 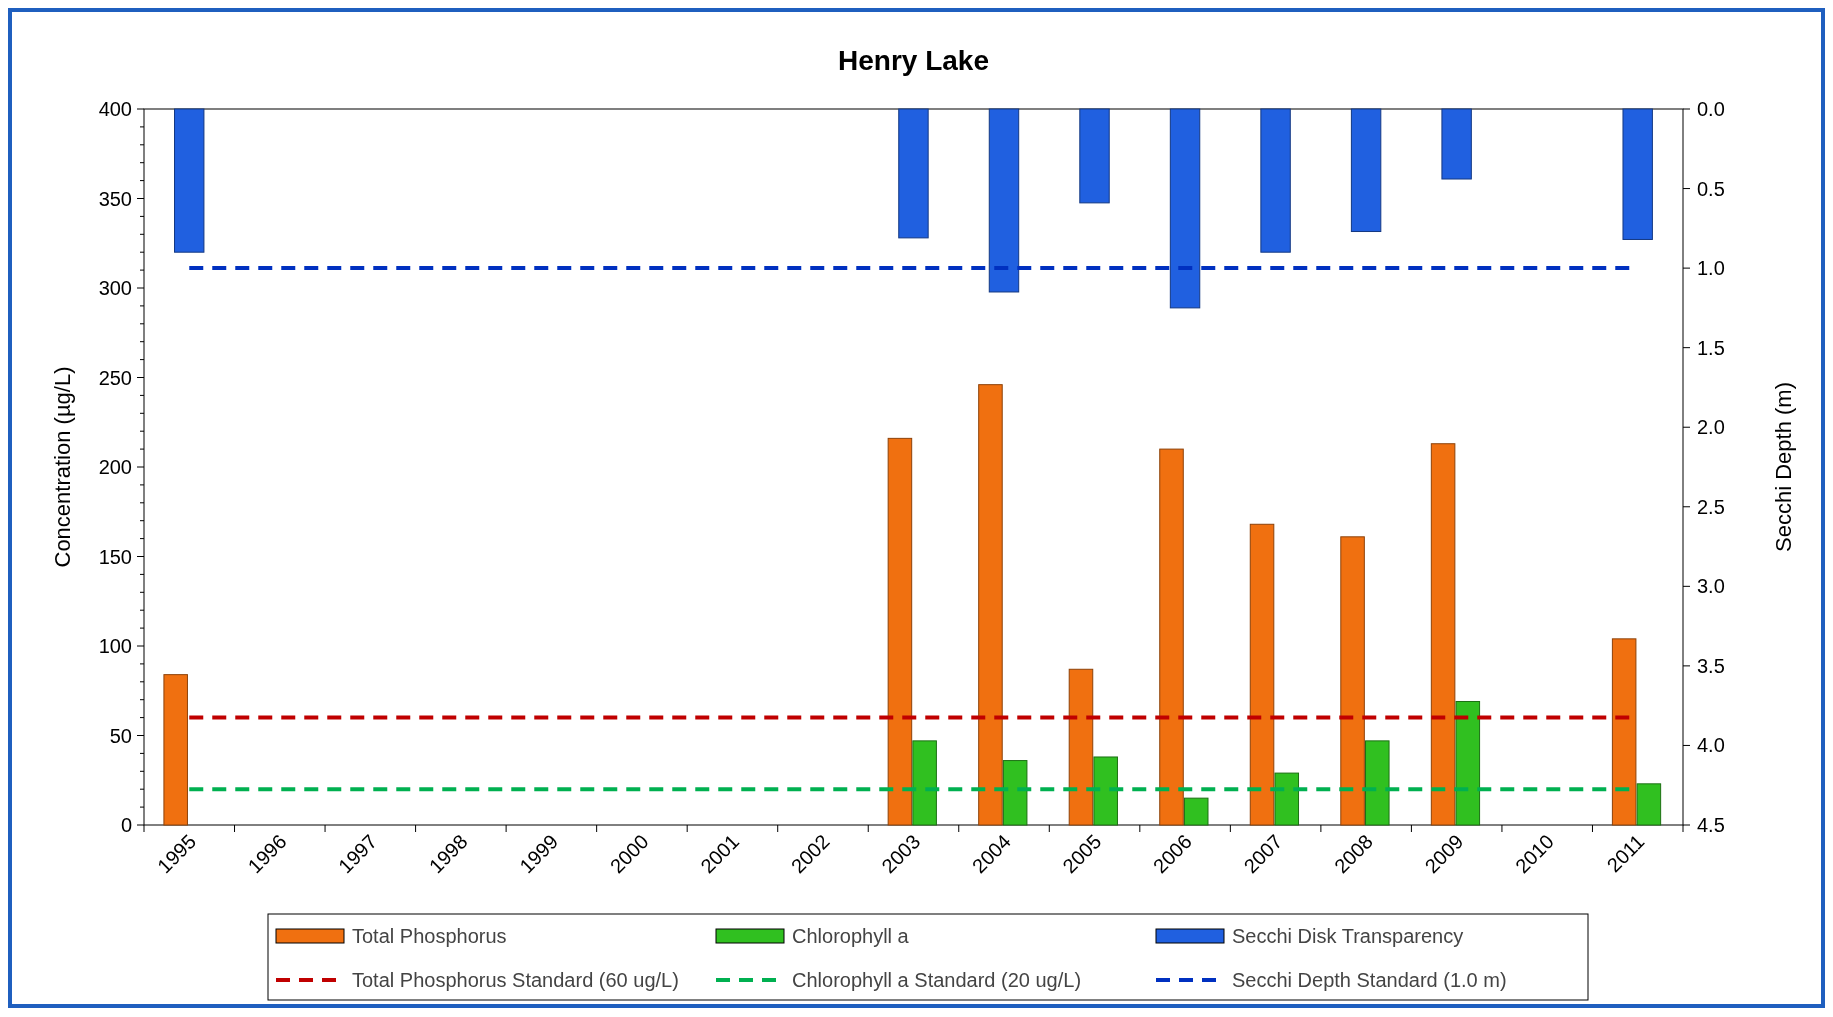 I want to click on y-tick-label: 250, so click(x=115, y=377).